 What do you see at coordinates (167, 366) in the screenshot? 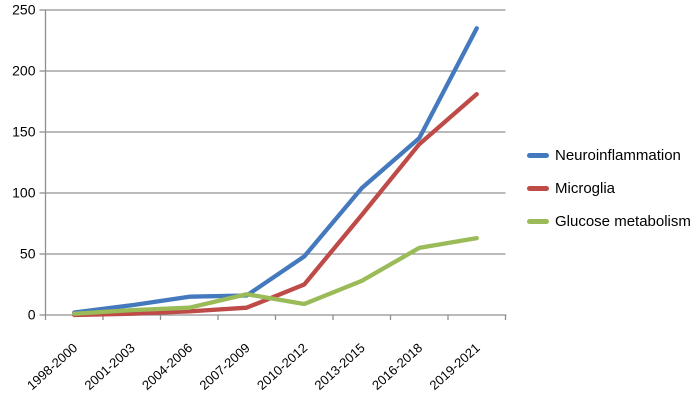
I see `x-category-label-2: 2004-2006` at bounding box center [167, 366].